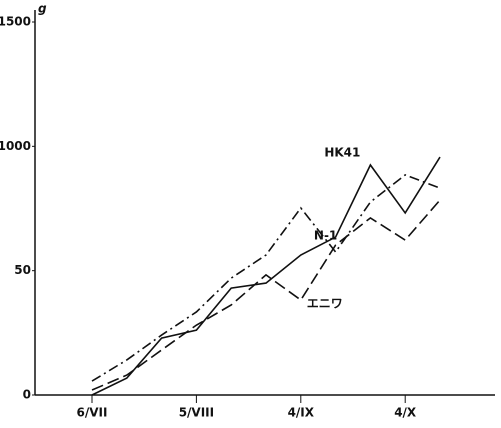 Image resolution: width=501 pixels, height=428 pixels. I want to click on x-tick-label: 5/VIII, so click(196, 413).